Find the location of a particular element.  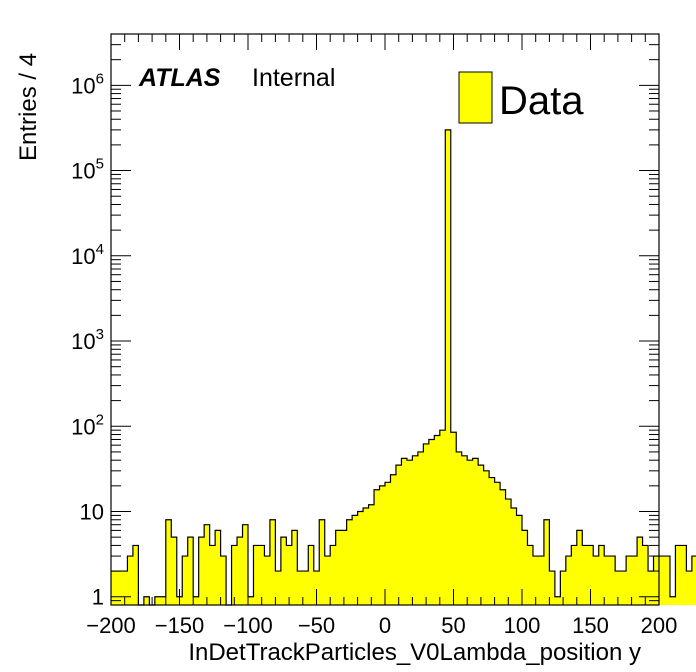

x-tick-label: 50 is located at coordinates (453, 625).